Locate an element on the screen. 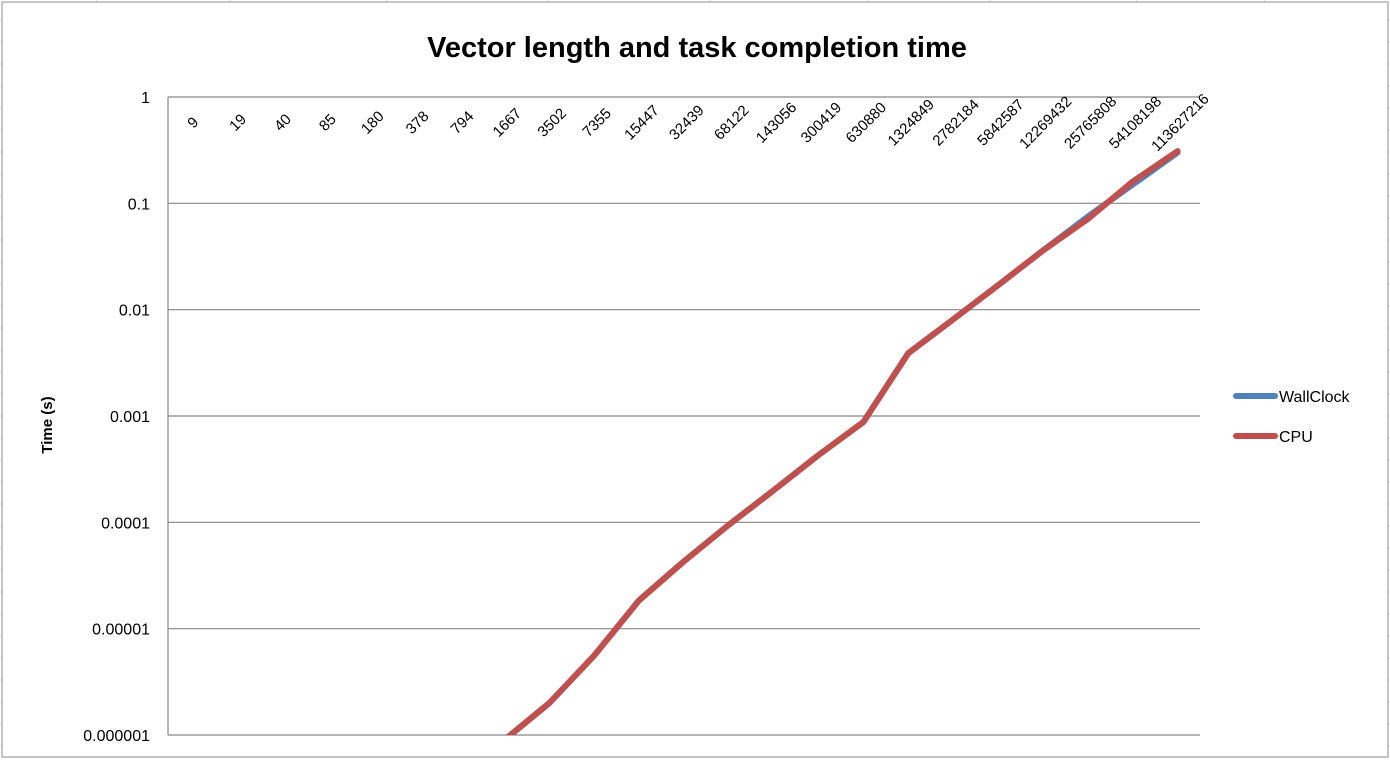  legend: WallClock CPU is located at coordinates (1292, 417).